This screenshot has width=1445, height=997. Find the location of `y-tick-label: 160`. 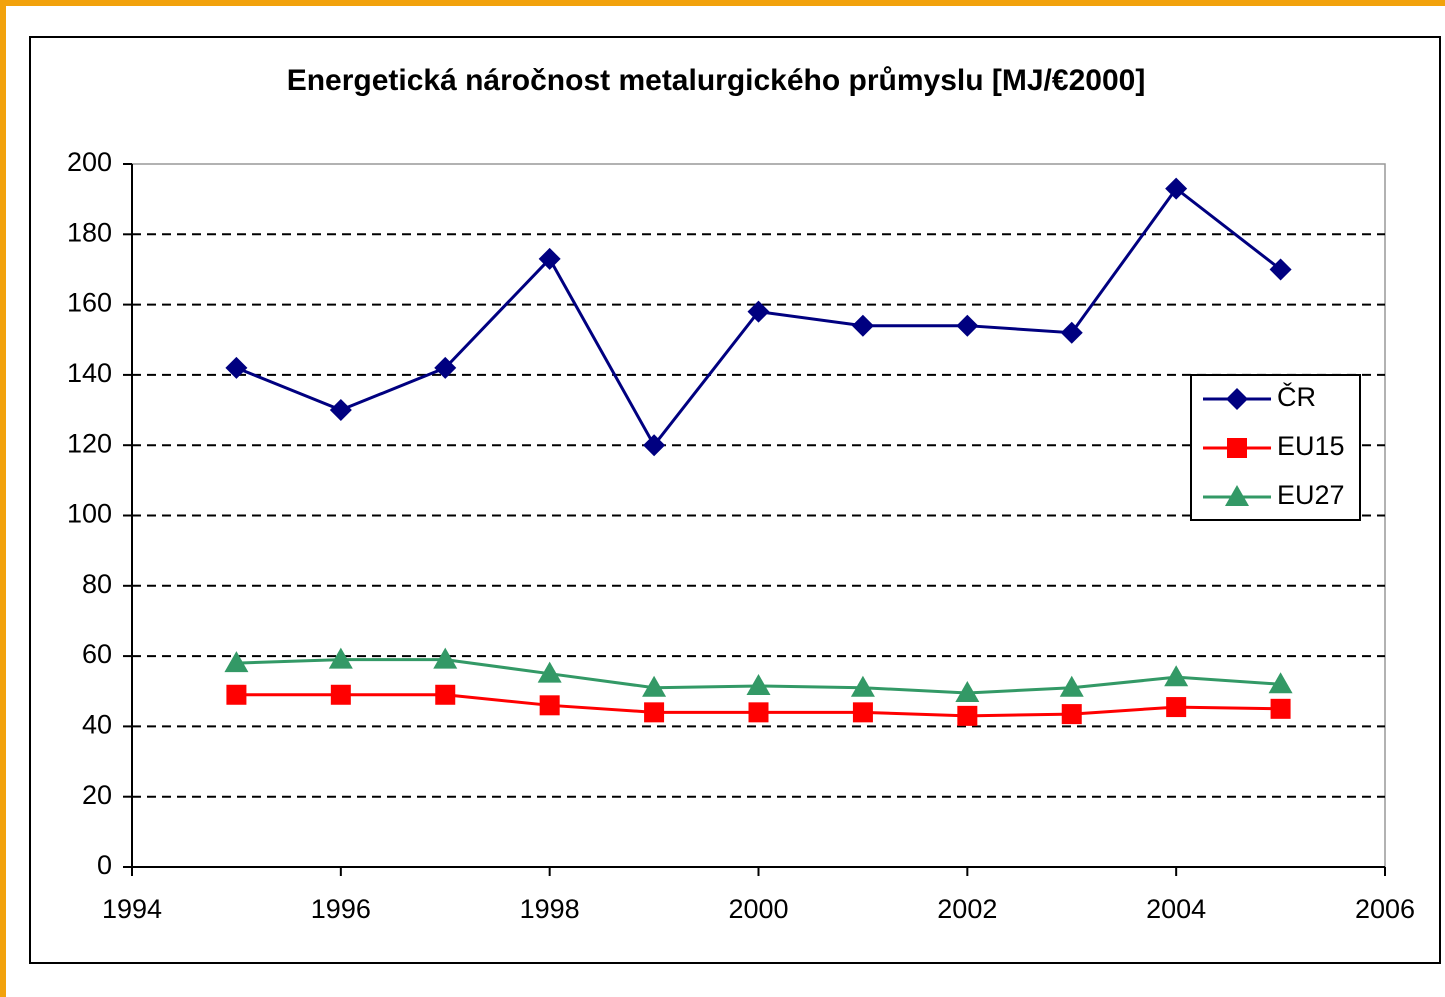

y-tick-label: 160 is located at coordinates (89, 303).